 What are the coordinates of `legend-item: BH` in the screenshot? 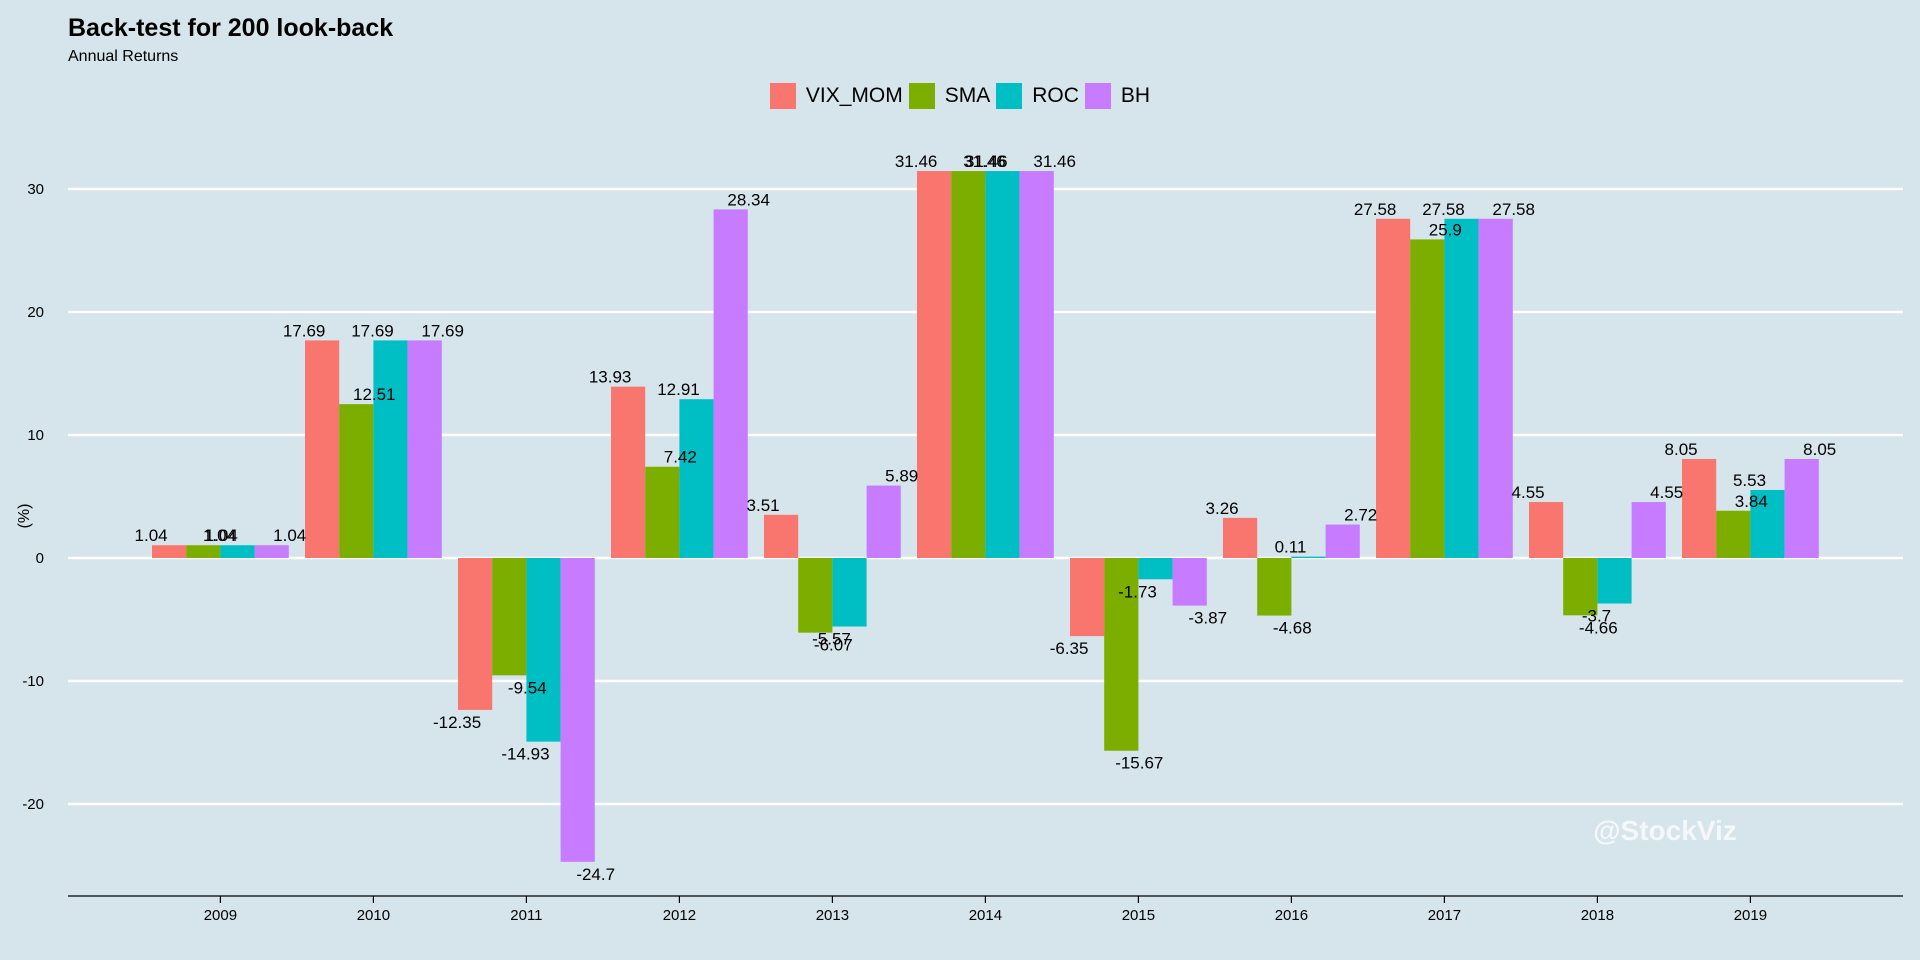 It's located at (1117, 96).